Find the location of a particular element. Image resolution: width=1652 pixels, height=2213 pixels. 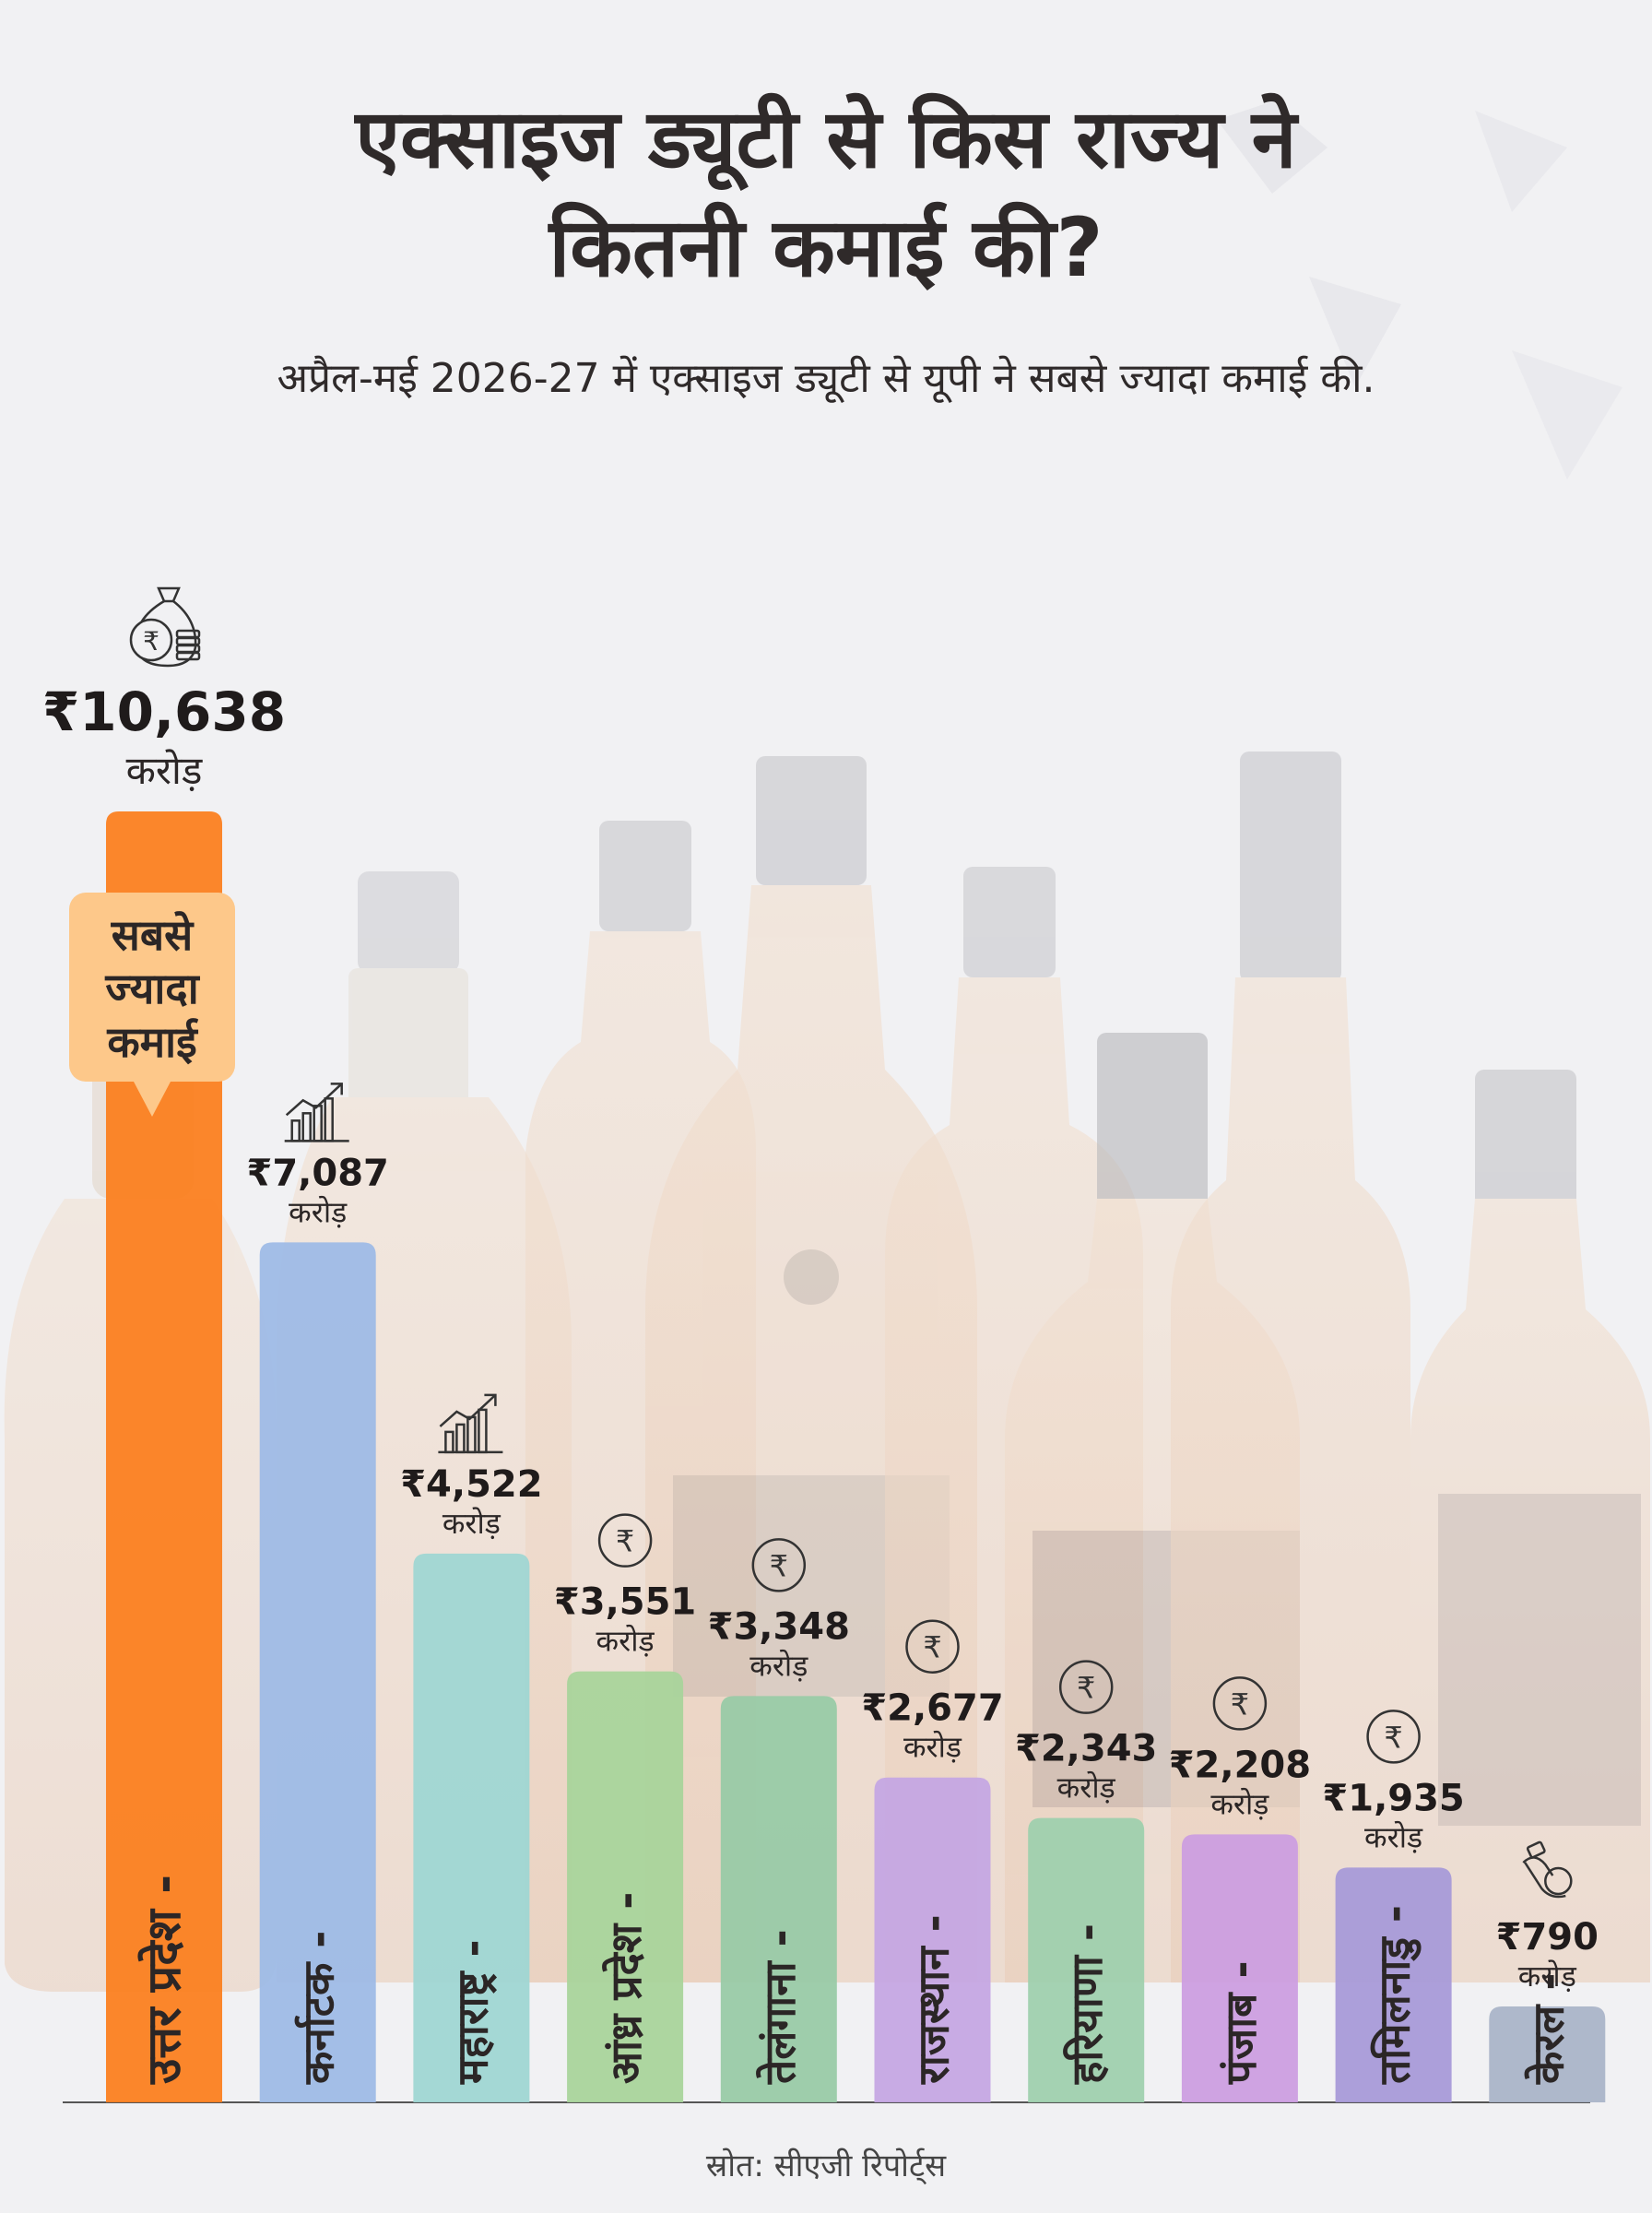

highlight-badge: सबसेज्यादाकमाई is located at coordinates (152, 1005).